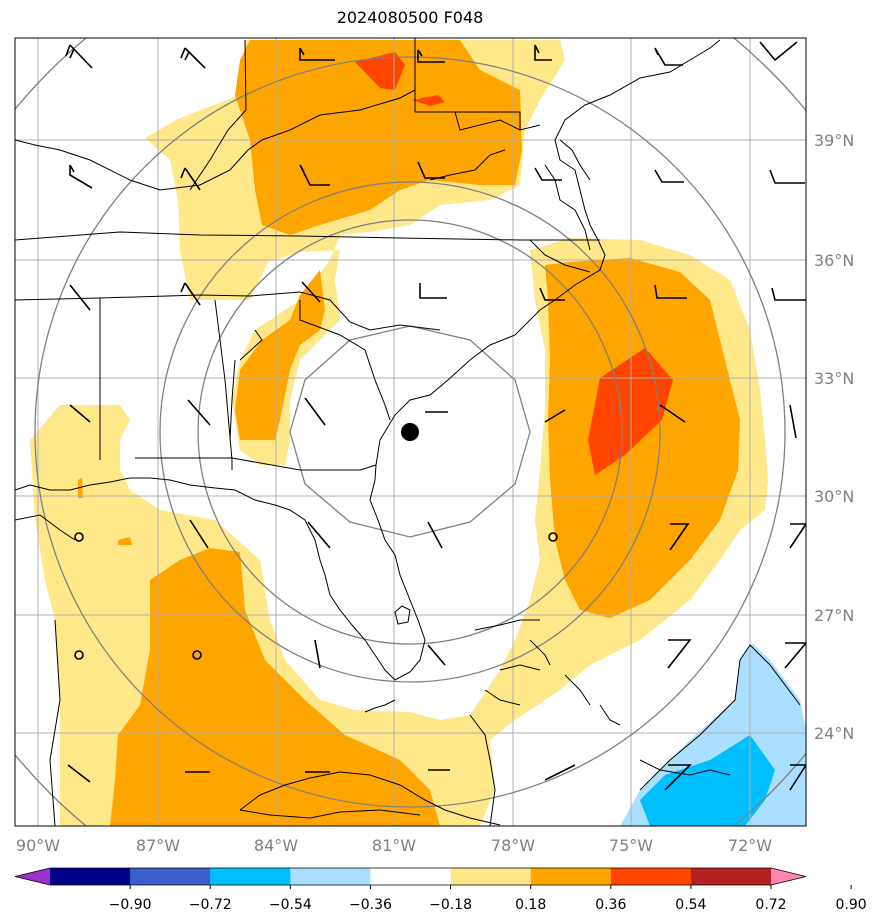 This screenshot has width=876, height=924. I want to click on colorbar-extend-high, so click(788, 876).